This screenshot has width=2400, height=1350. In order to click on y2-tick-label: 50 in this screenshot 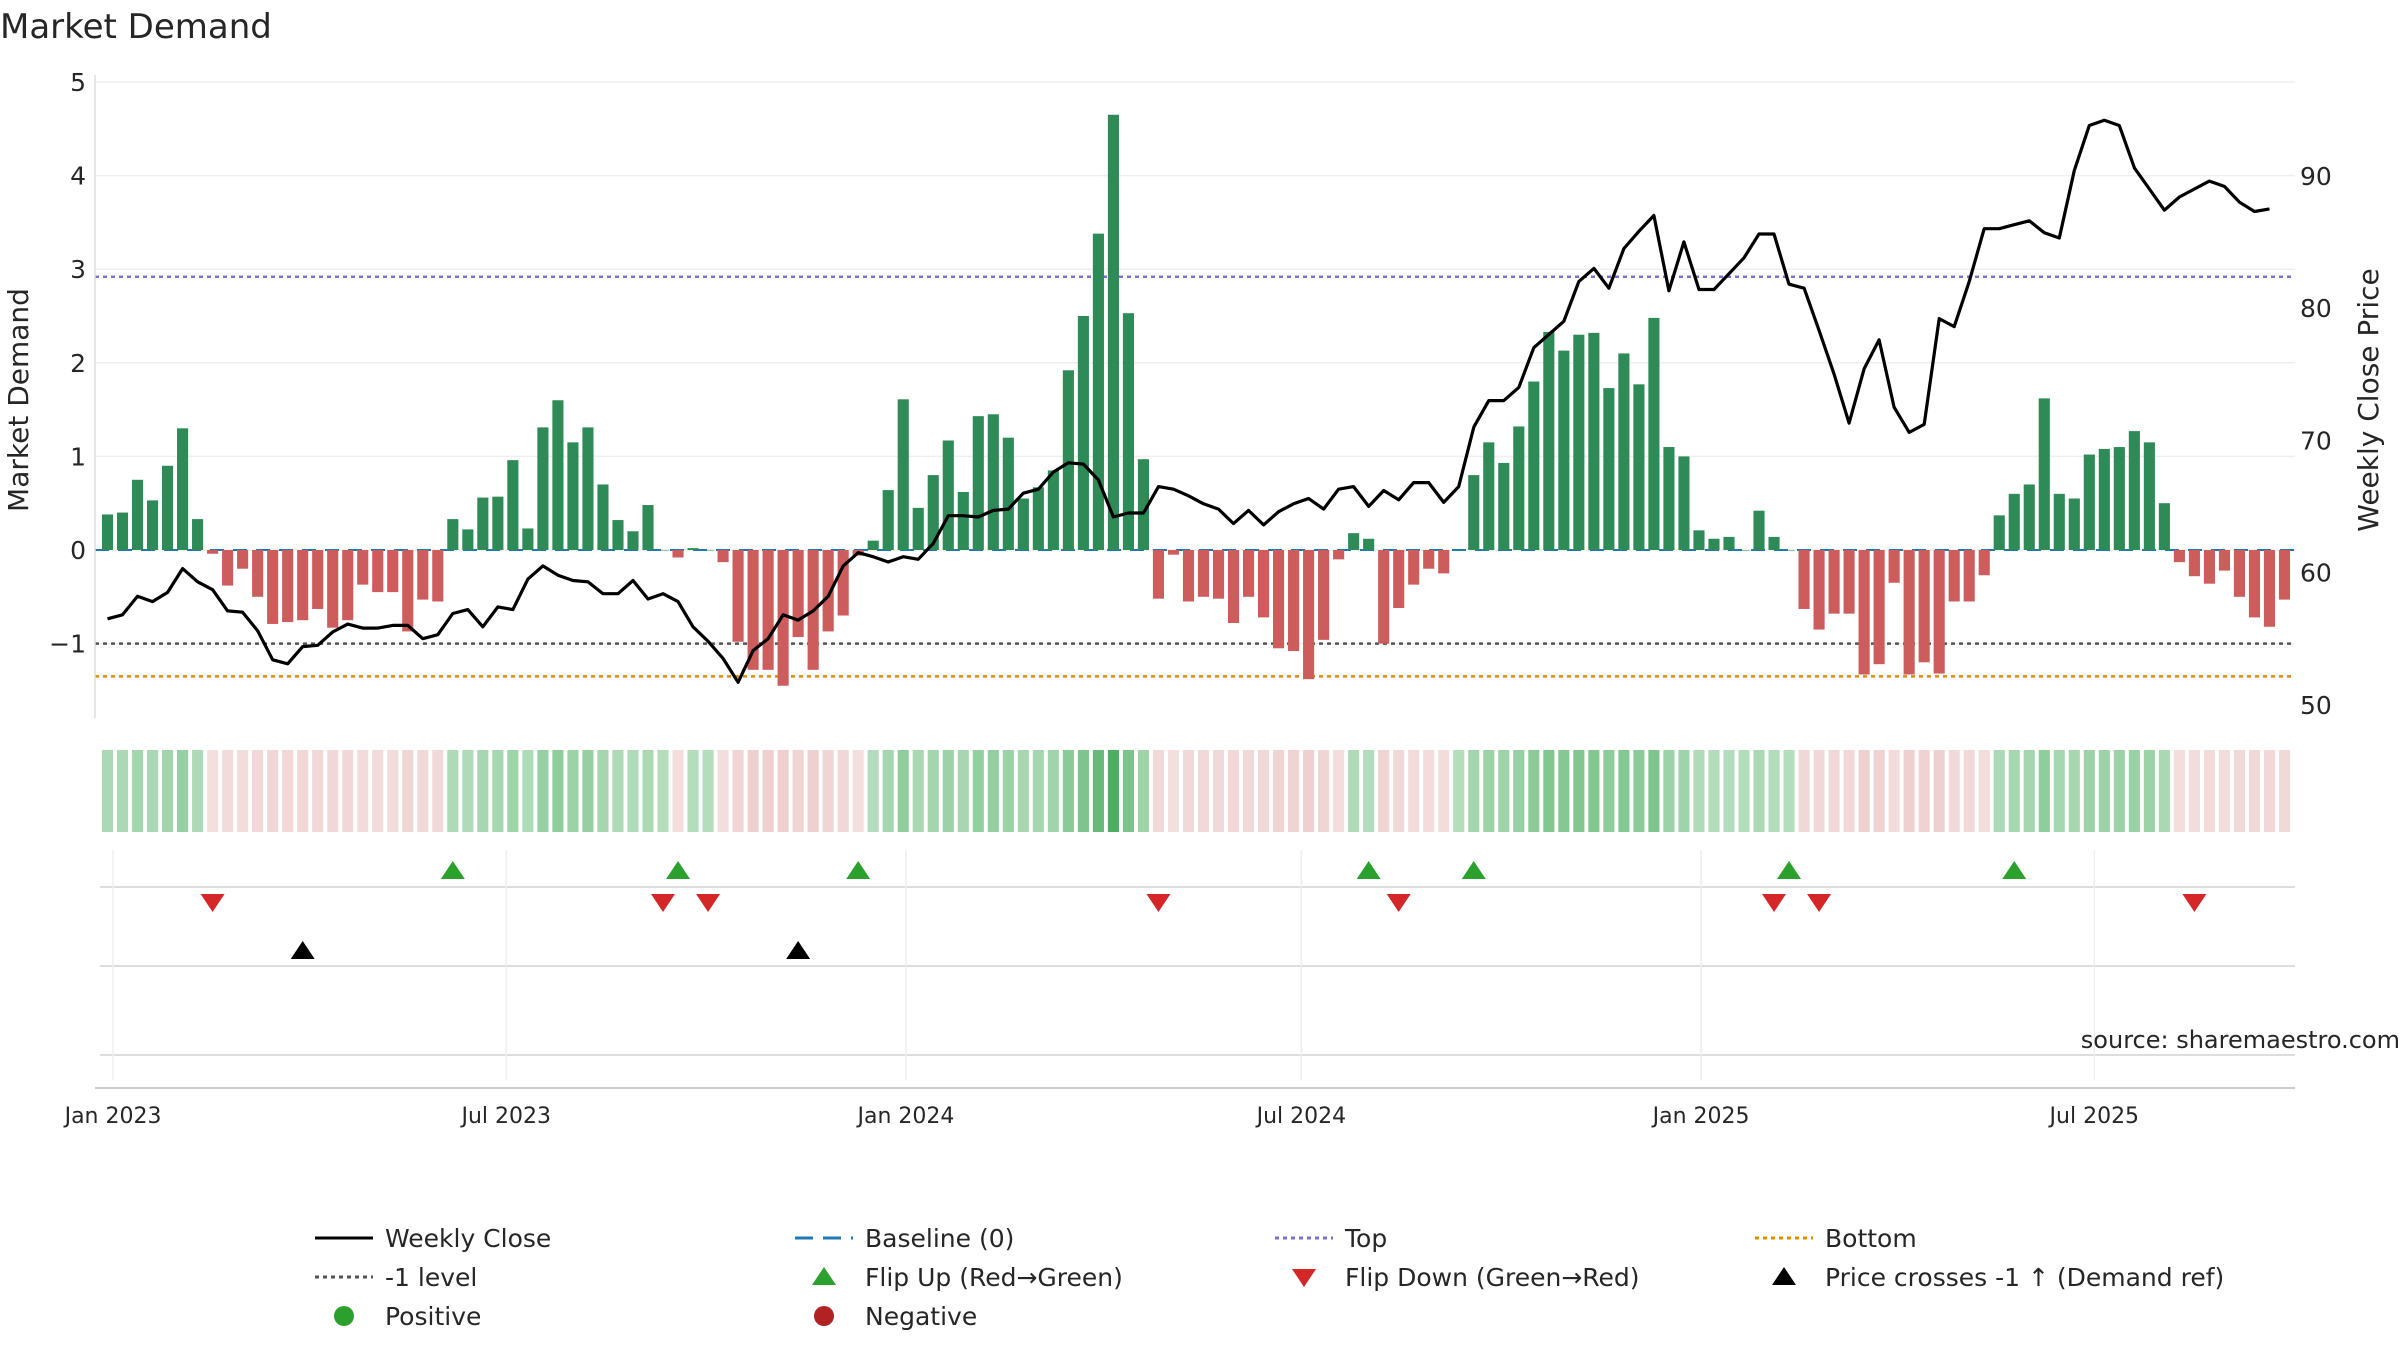, I will do `click(2316, 705)`.